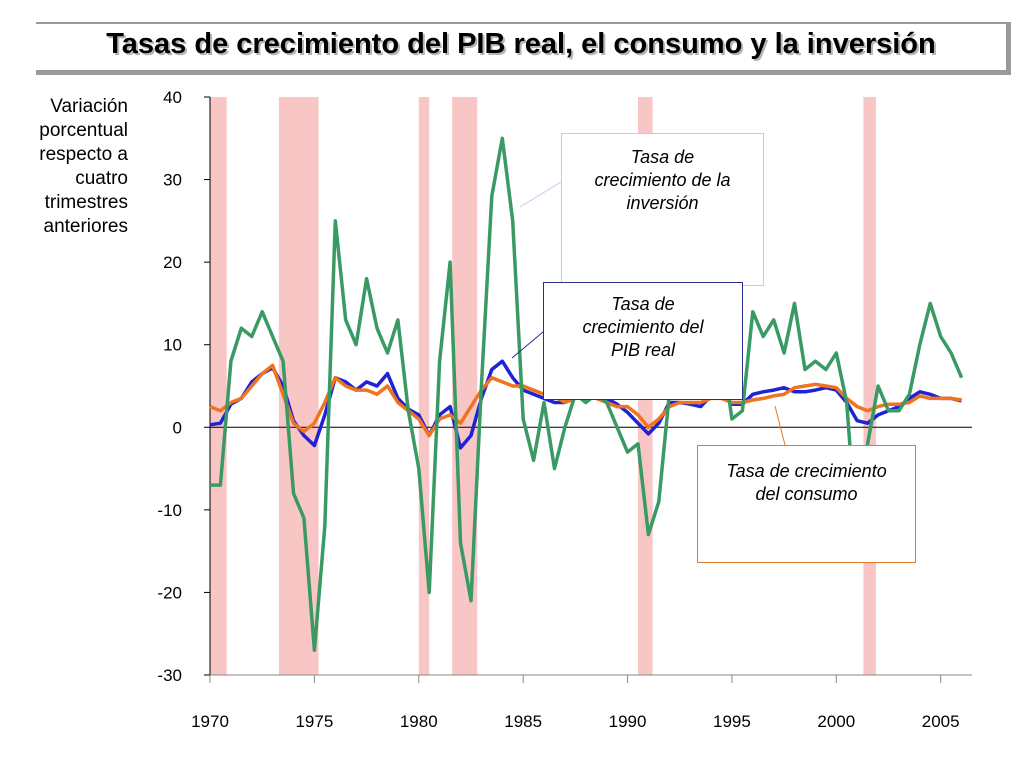 The height and width of the screenshot is (768, 1024). What do you see at coordinates (169, 675) in the screenshot?
I see `y-tick-label: -30` at bounding box center [169, 675].